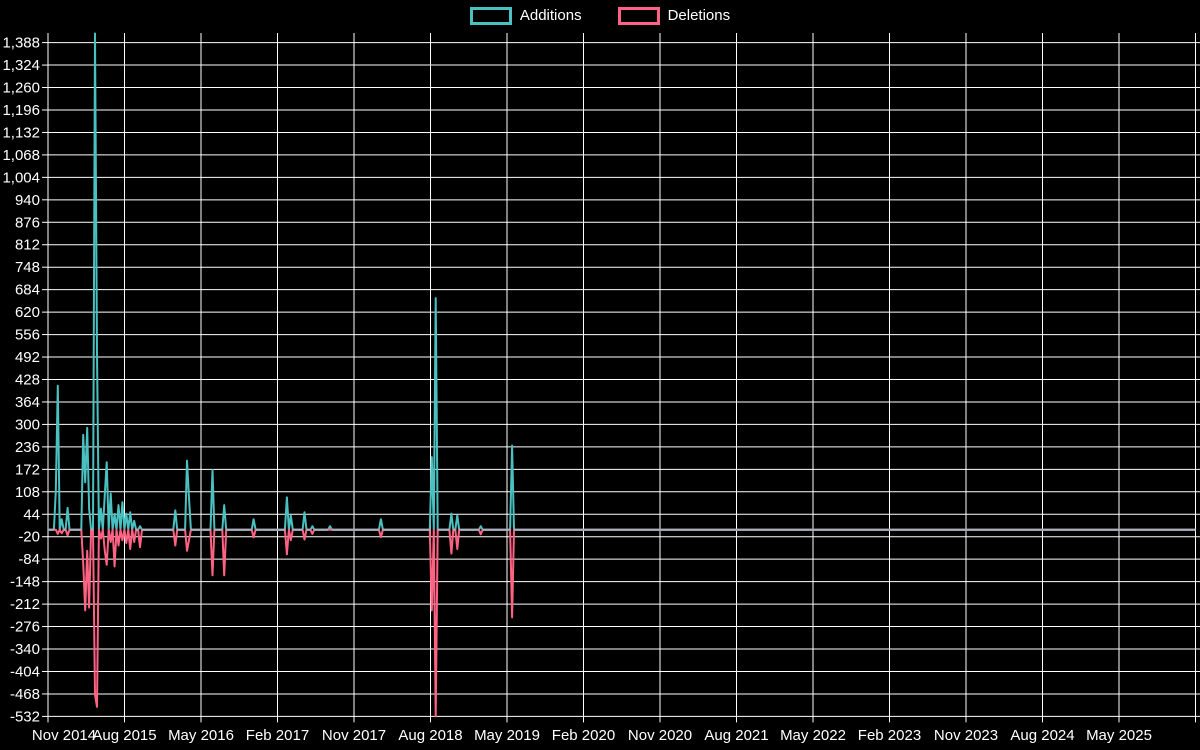  Describe the element at coordinates (490, 16) in the screenshot. I see `additions-swatch-icon` at that location.